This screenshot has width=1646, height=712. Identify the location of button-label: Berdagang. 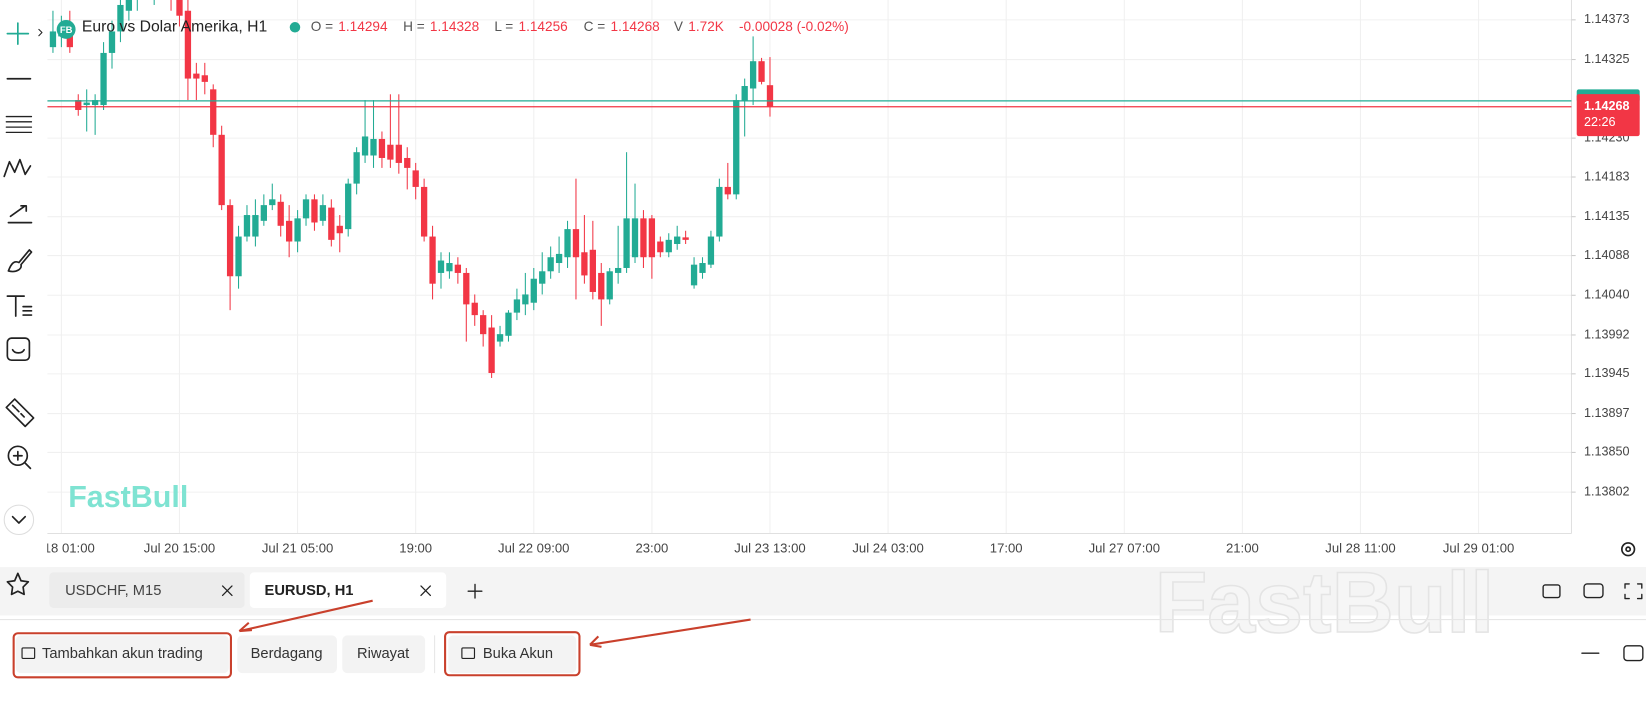
(287, 654).